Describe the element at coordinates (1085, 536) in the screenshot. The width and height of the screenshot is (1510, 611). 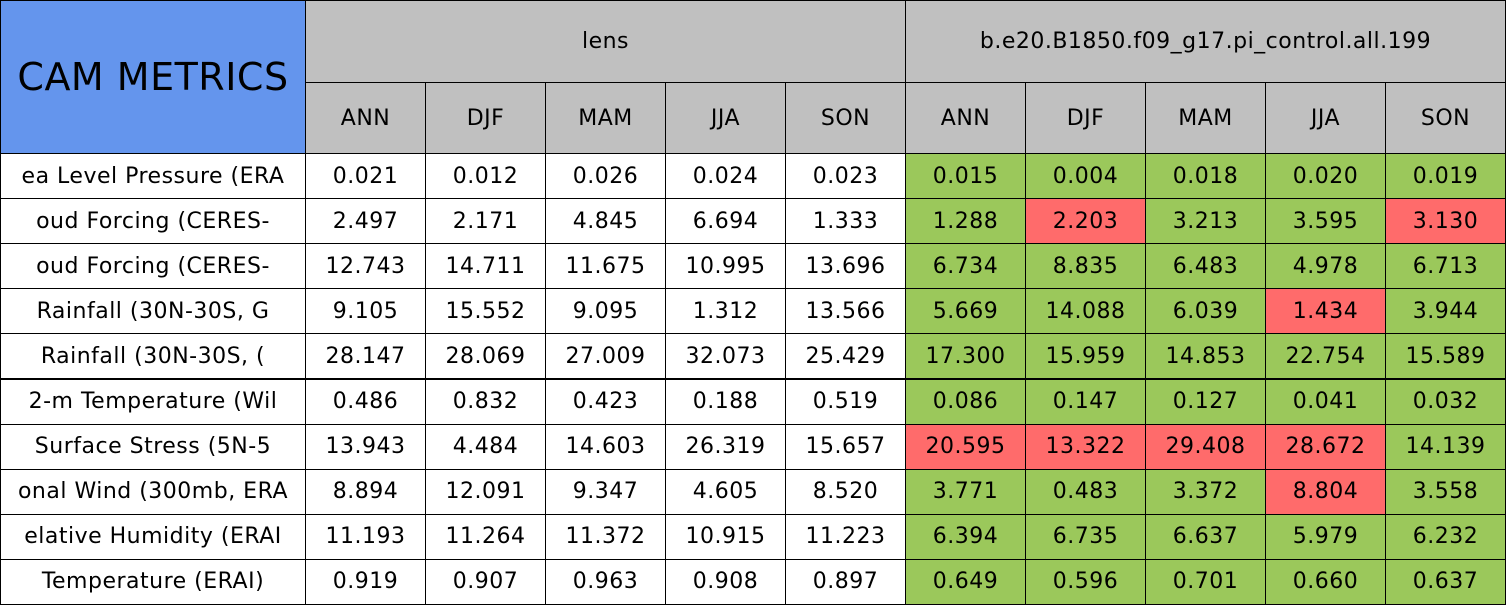
I see `control-value: 6.735` at that location.